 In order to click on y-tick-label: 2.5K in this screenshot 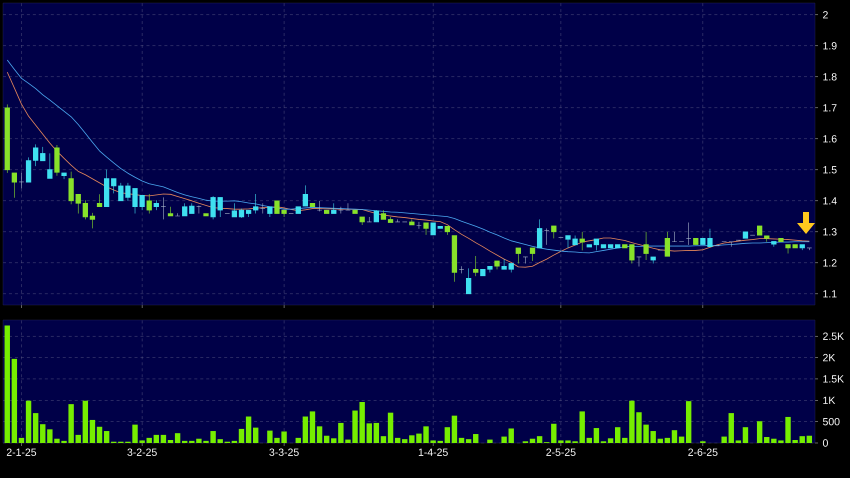, I will do `click(833, 336)`.